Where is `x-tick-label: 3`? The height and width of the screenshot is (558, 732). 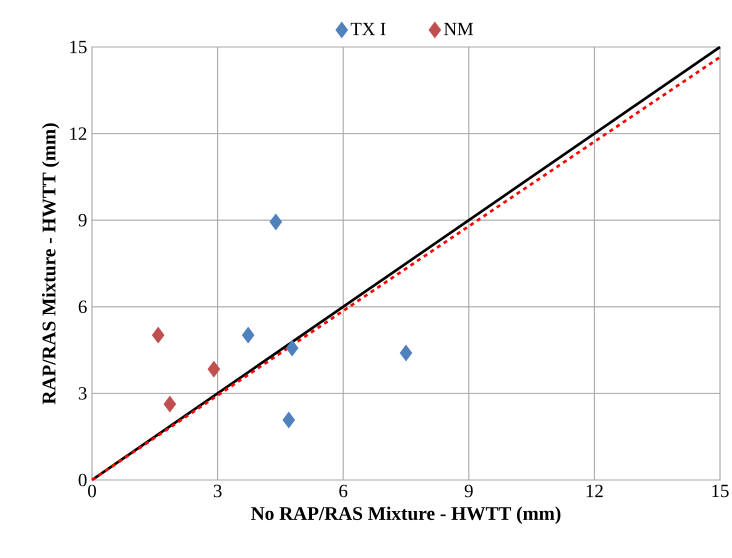 x-tick-label: 3 is located at coordinates (218, 491).